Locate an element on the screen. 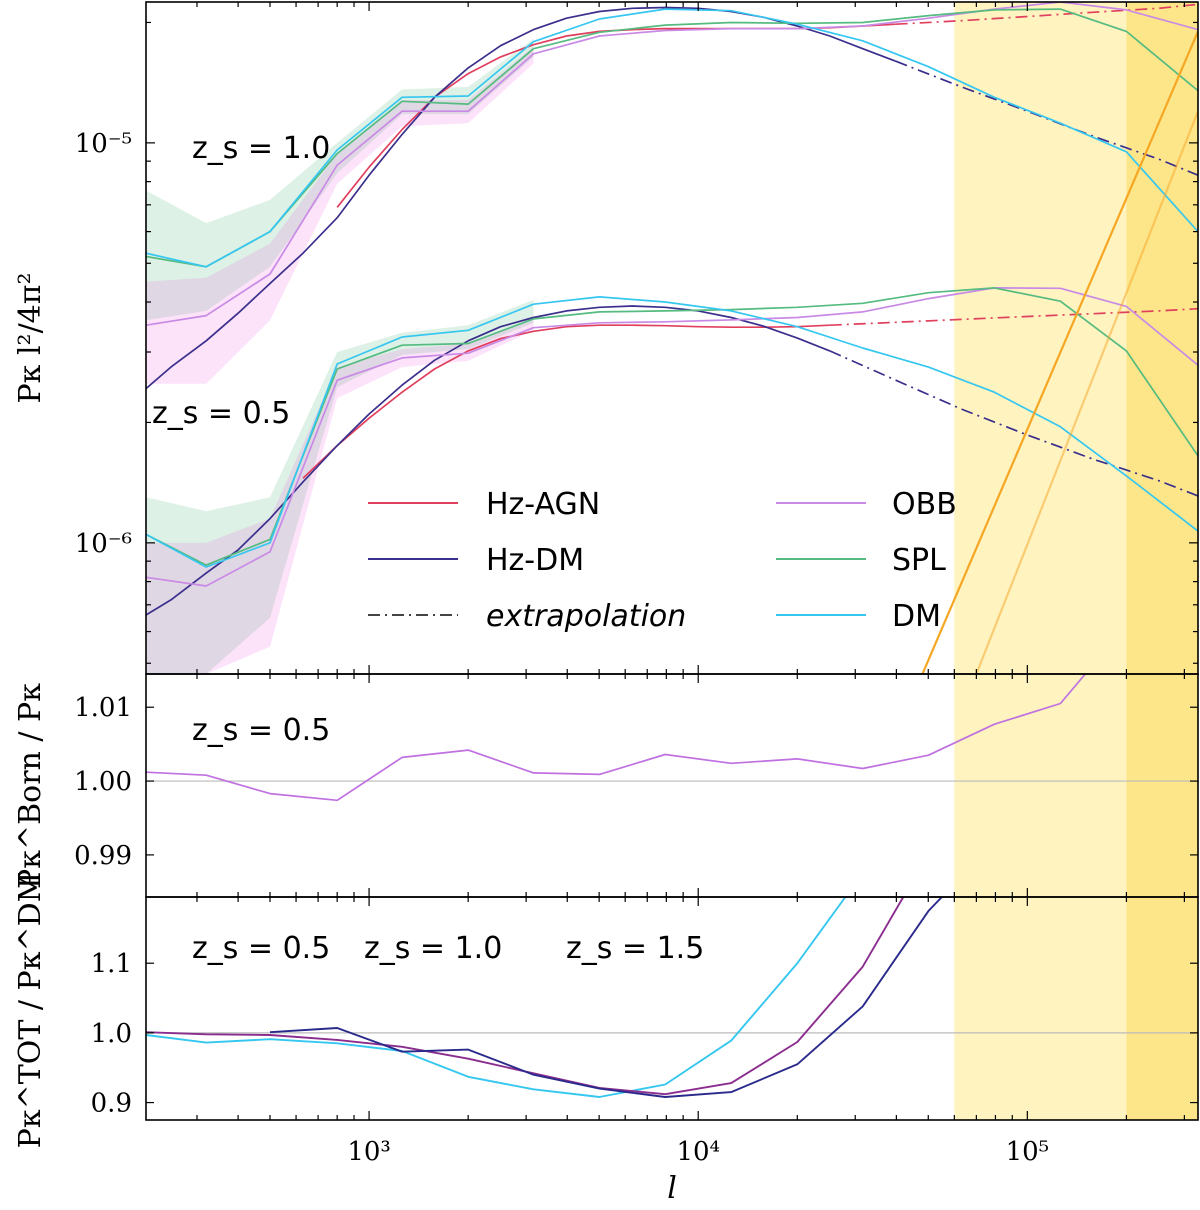 This screenshot has height=1210, width=1200. x-tick-label: 10³ is located at coordinates (369, 1152).